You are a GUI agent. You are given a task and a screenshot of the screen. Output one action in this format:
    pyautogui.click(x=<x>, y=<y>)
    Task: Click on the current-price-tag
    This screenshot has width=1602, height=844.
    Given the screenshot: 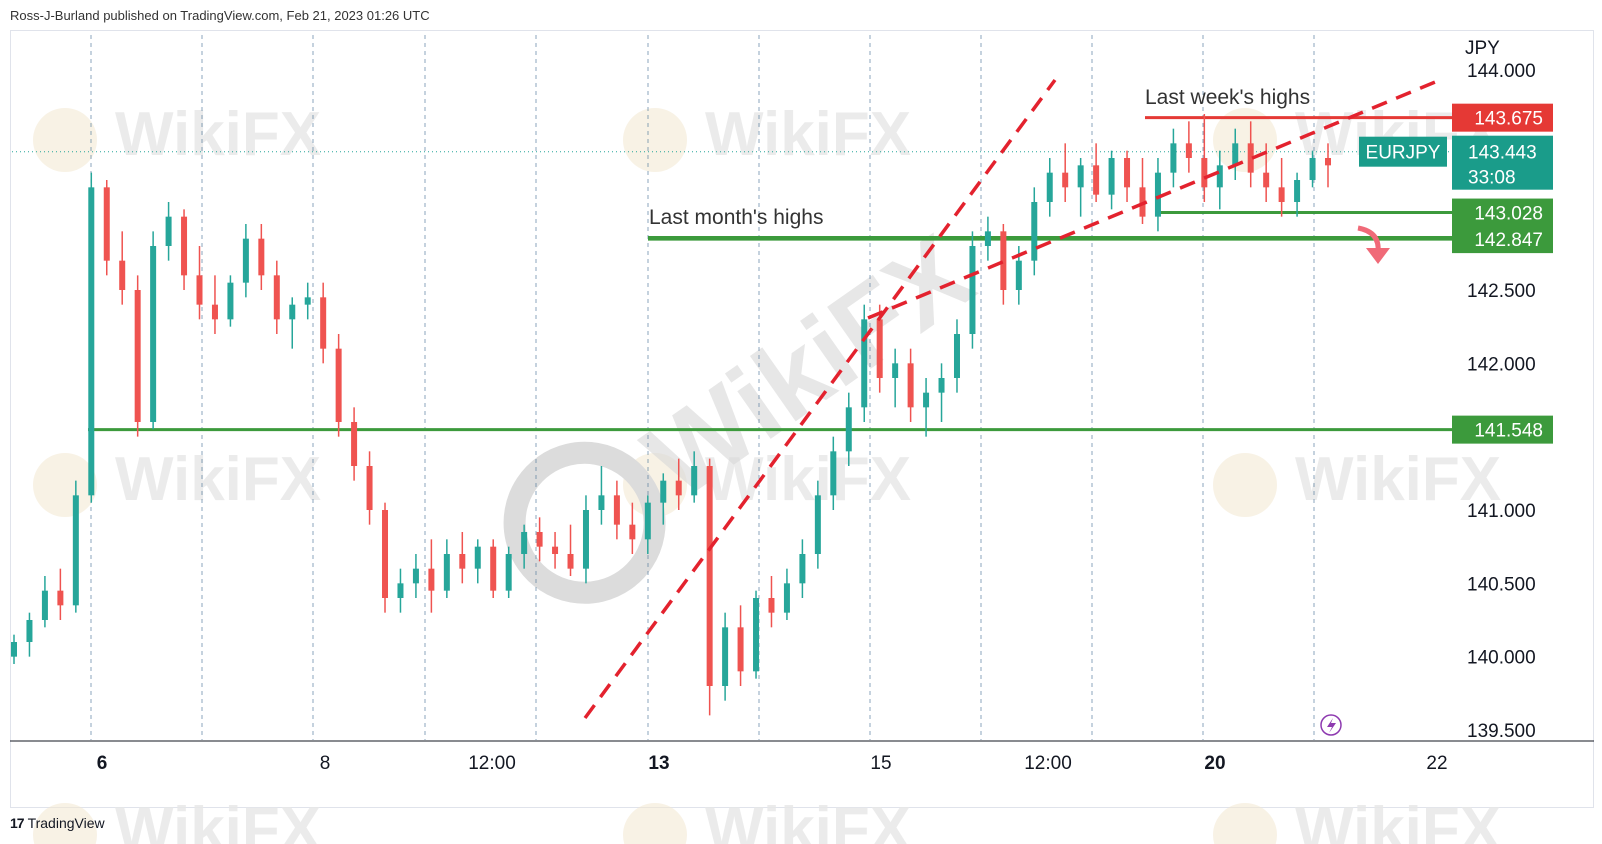 What is the action you would take?
    pyautogui.click(x=1502, y=162)
    